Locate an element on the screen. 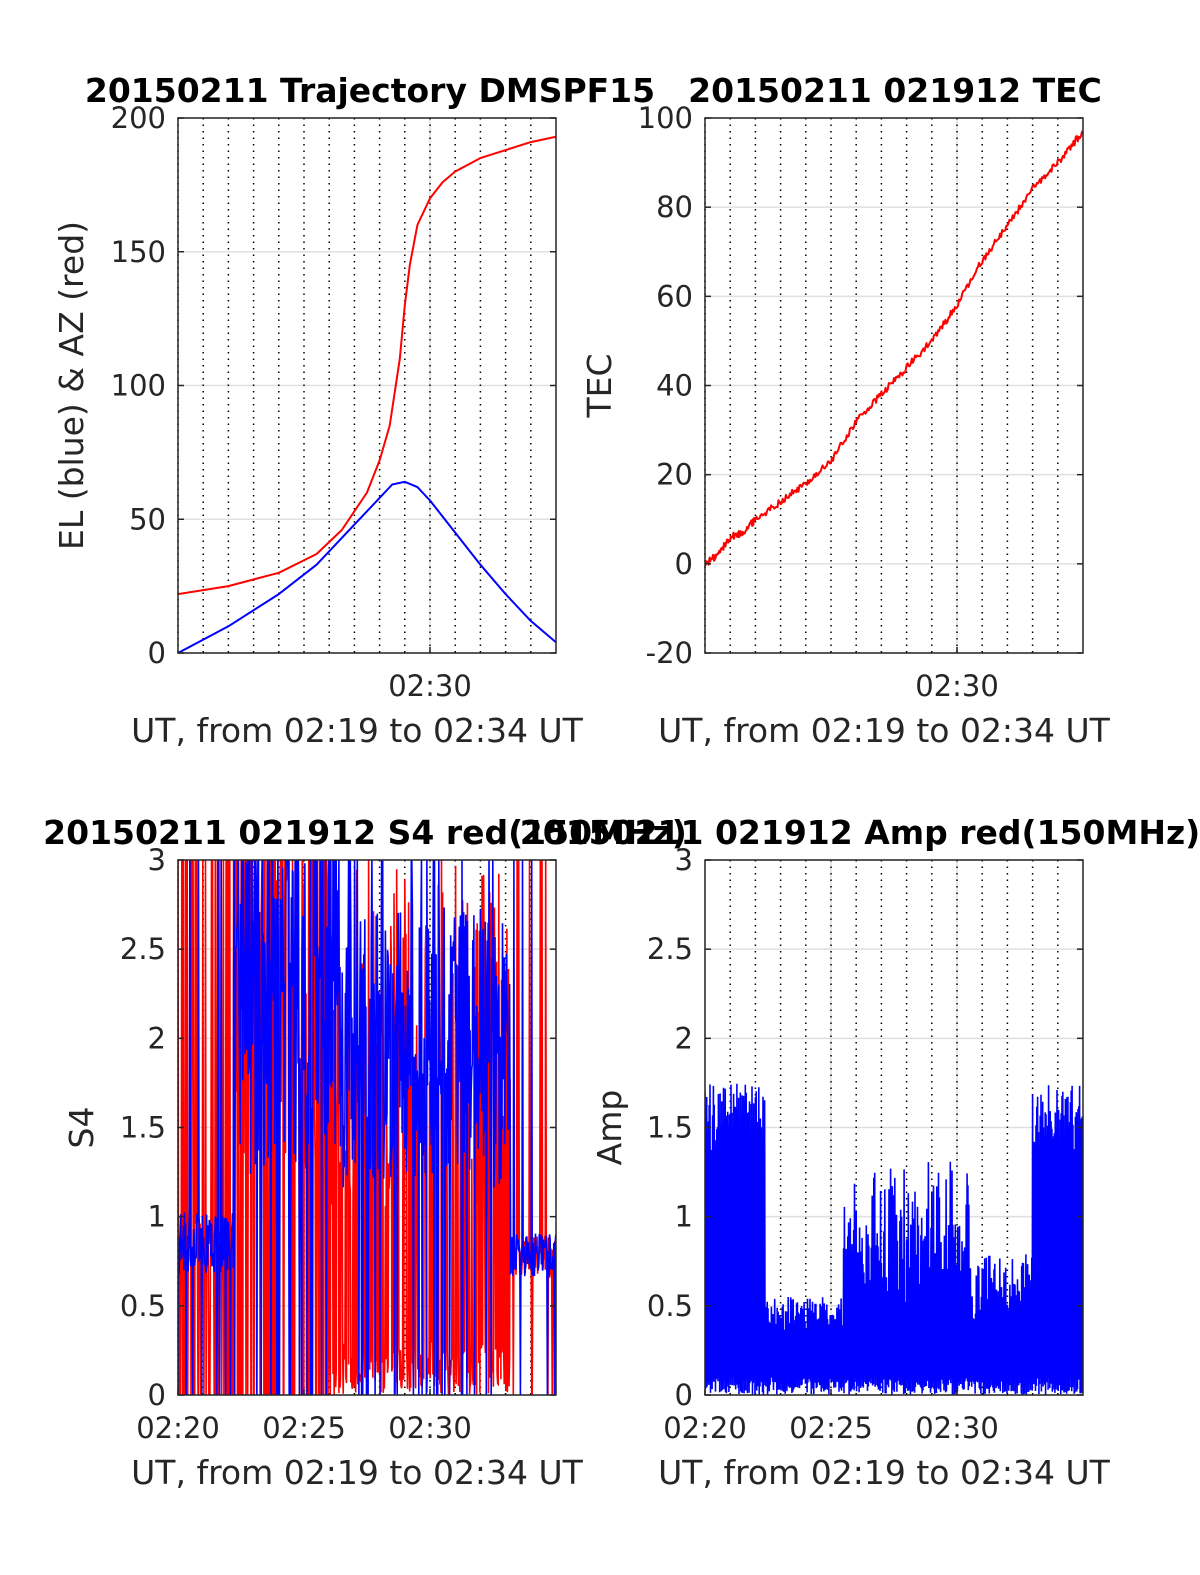 This screenshot has height=1575, width=1200. y-tick-label: 40 is located at coordinates (674, 386).